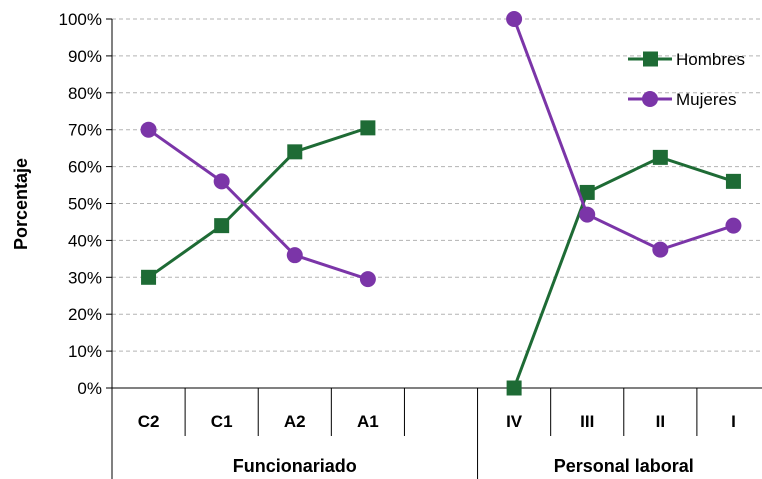 The image size is (762, 479). What do you see at coordinates (437, 421) in the screenshot?
I see `category-labels: C2 C1 A2 A1 IV III II I` at bounding box center [437, 421].